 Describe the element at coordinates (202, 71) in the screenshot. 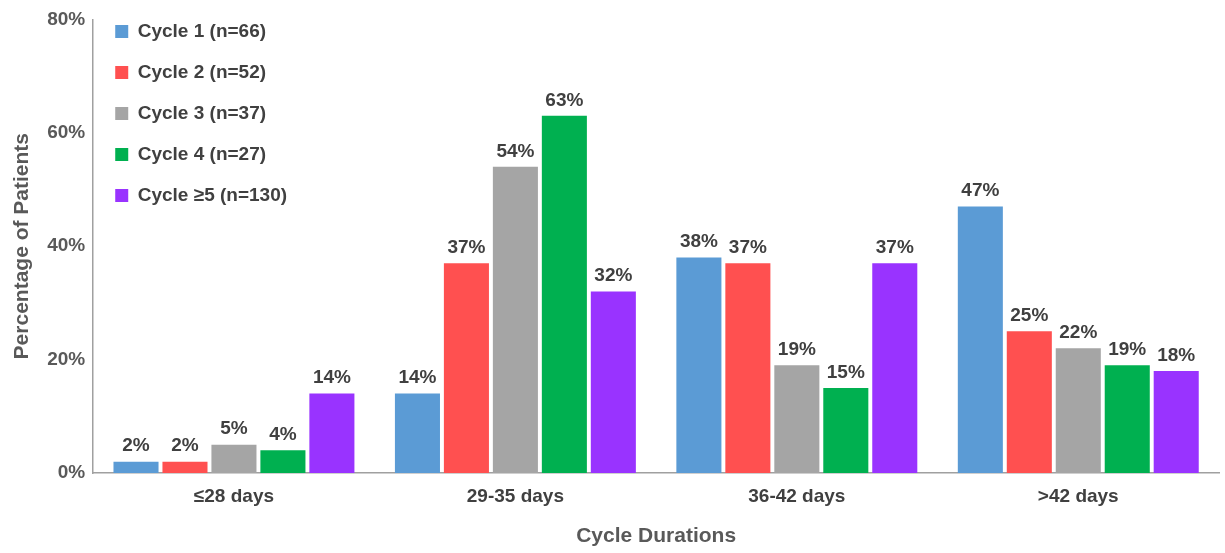

I see `legend-label: Cycle 2 (n=52)` at that location.